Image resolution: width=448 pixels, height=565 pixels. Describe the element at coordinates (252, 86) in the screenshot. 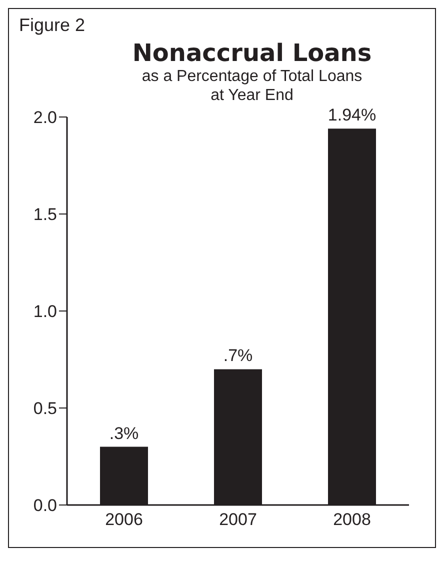

I see `chart-subtitle: as a Percentage of Total Loans at Year End` at that location.